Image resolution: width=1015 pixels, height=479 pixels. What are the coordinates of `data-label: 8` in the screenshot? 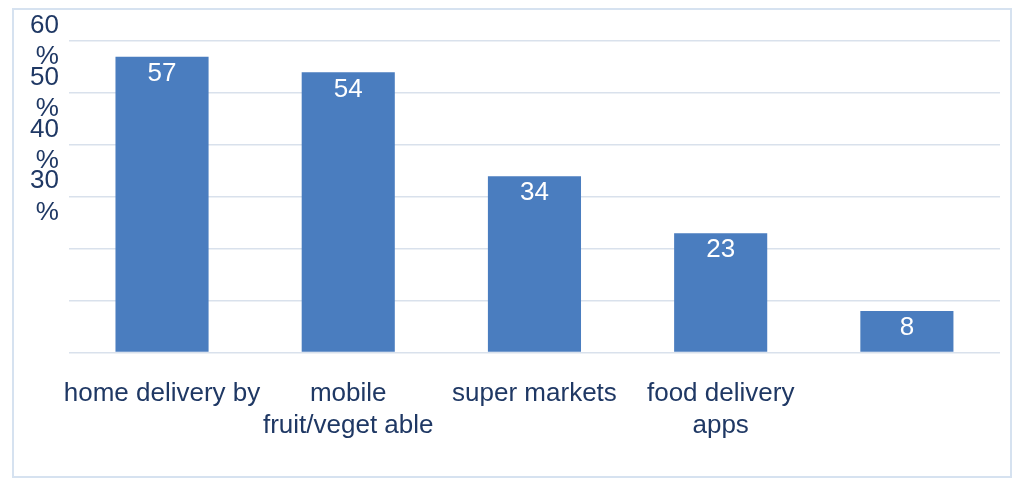 It's located at (907, 326).